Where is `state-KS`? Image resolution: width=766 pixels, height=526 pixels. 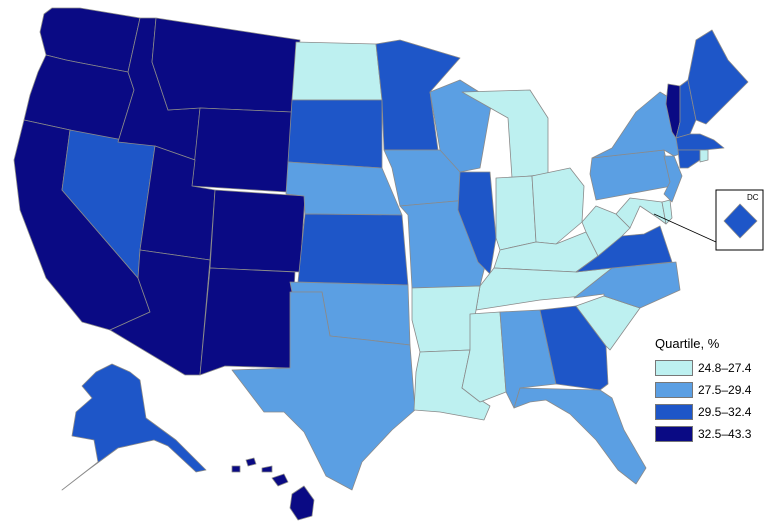
state-KS is located at coordinates (353, 249).